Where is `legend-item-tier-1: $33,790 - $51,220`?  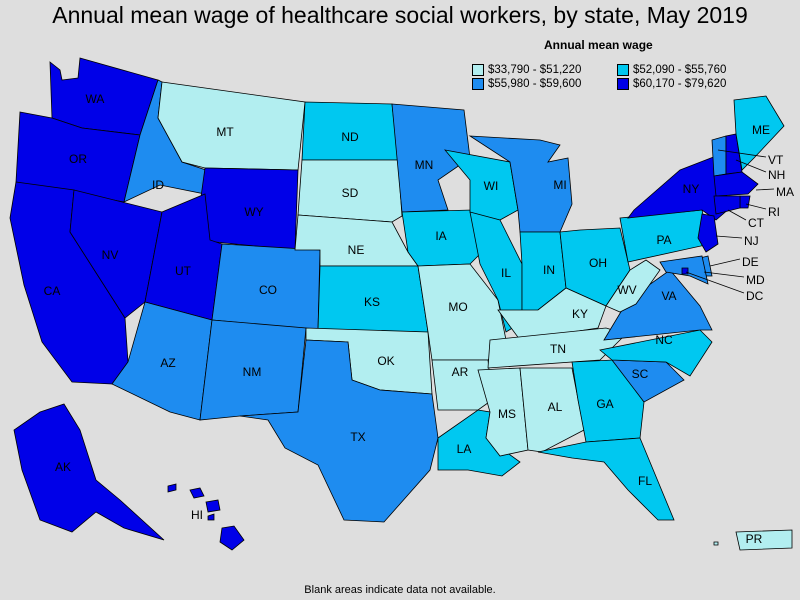 legend-item-tier-1: $33,790 - $51,220 is located at coordinates (526, 70).